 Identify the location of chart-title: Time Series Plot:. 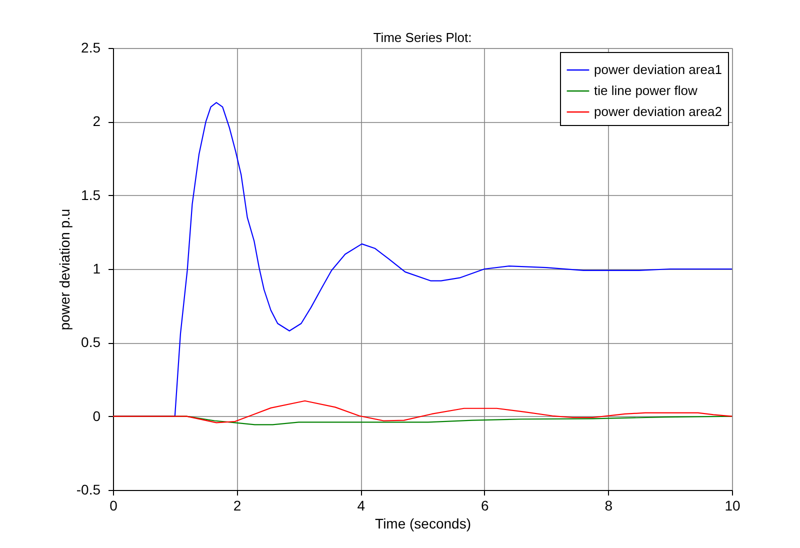
(422, 37).